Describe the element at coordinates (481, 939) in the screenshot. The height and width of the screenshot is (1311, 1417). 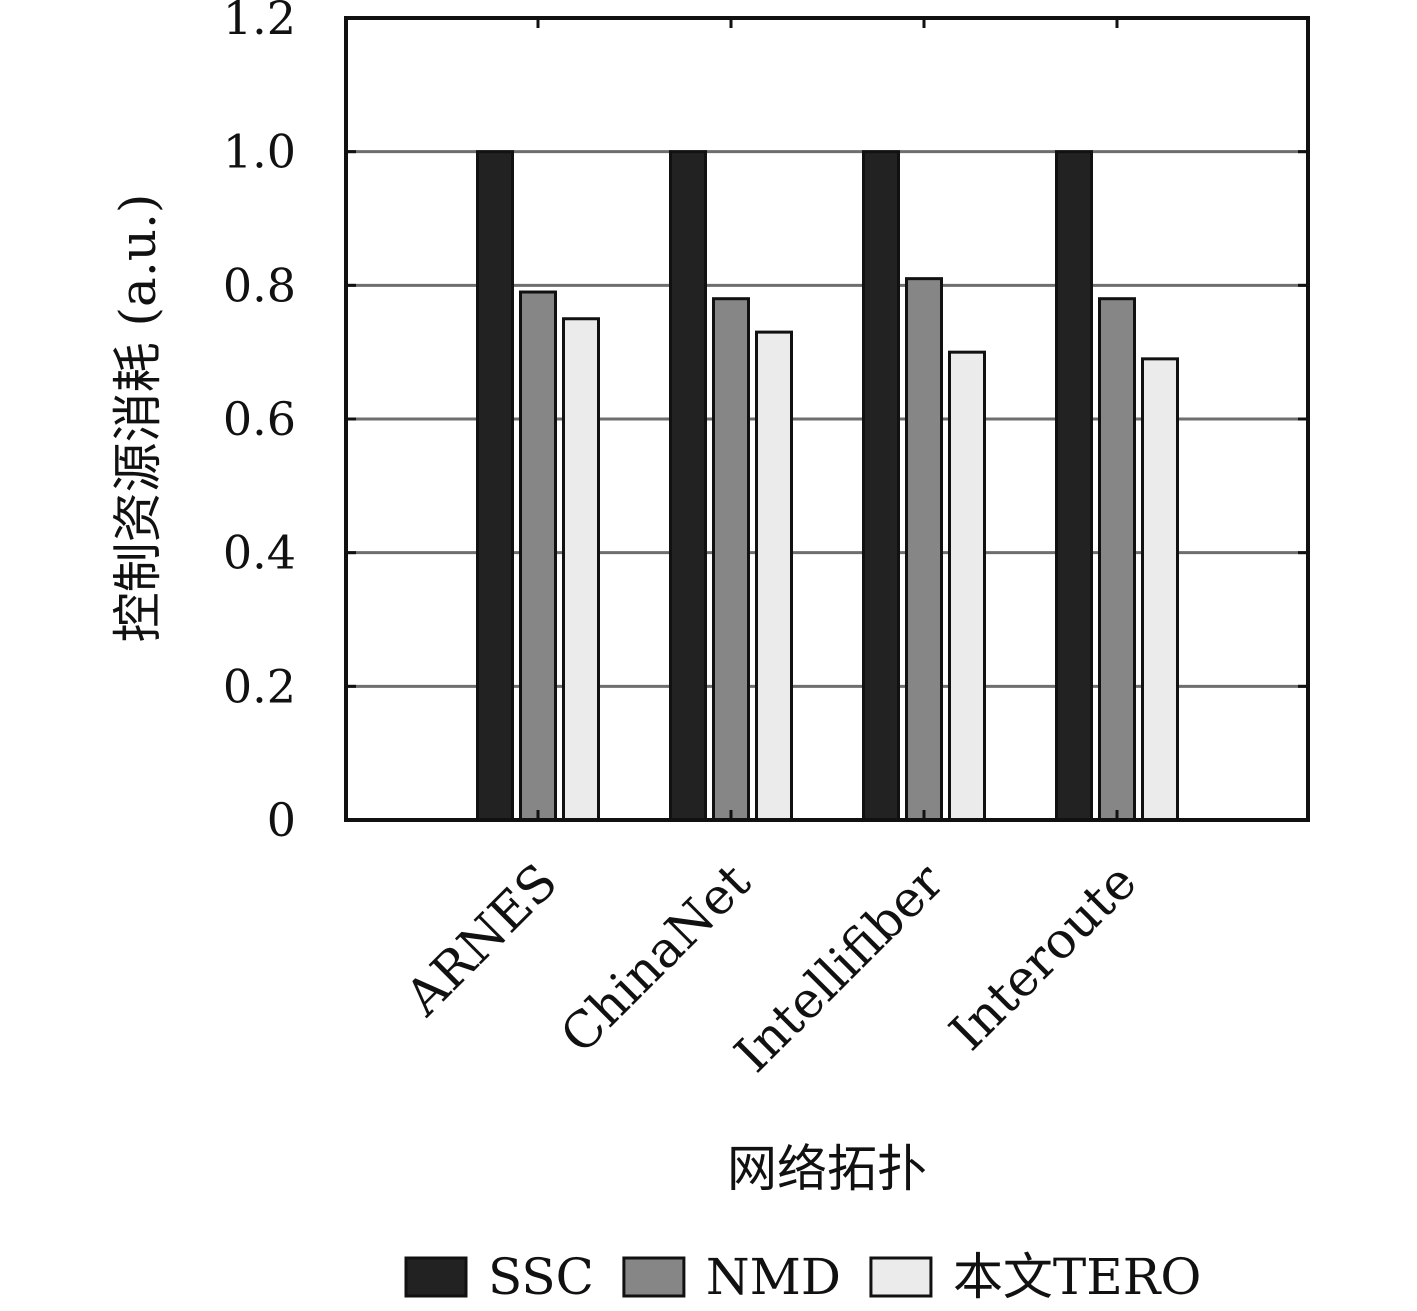
I see `x-tick-label-0: ARNES` at that location.